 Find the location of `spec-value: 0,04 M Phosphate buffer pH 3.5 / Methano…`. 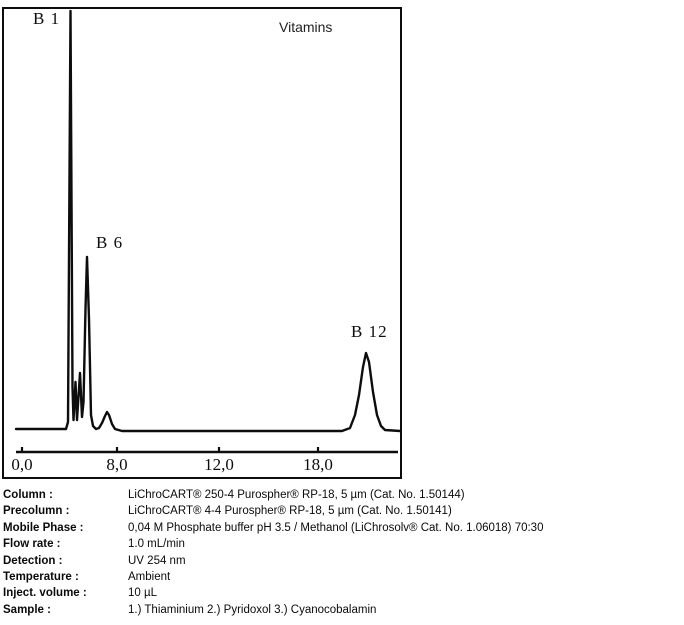

spec-value: 0,04 M Phosphate buffer pH 3.5 / Methano… is located at coordinates (336, 527).